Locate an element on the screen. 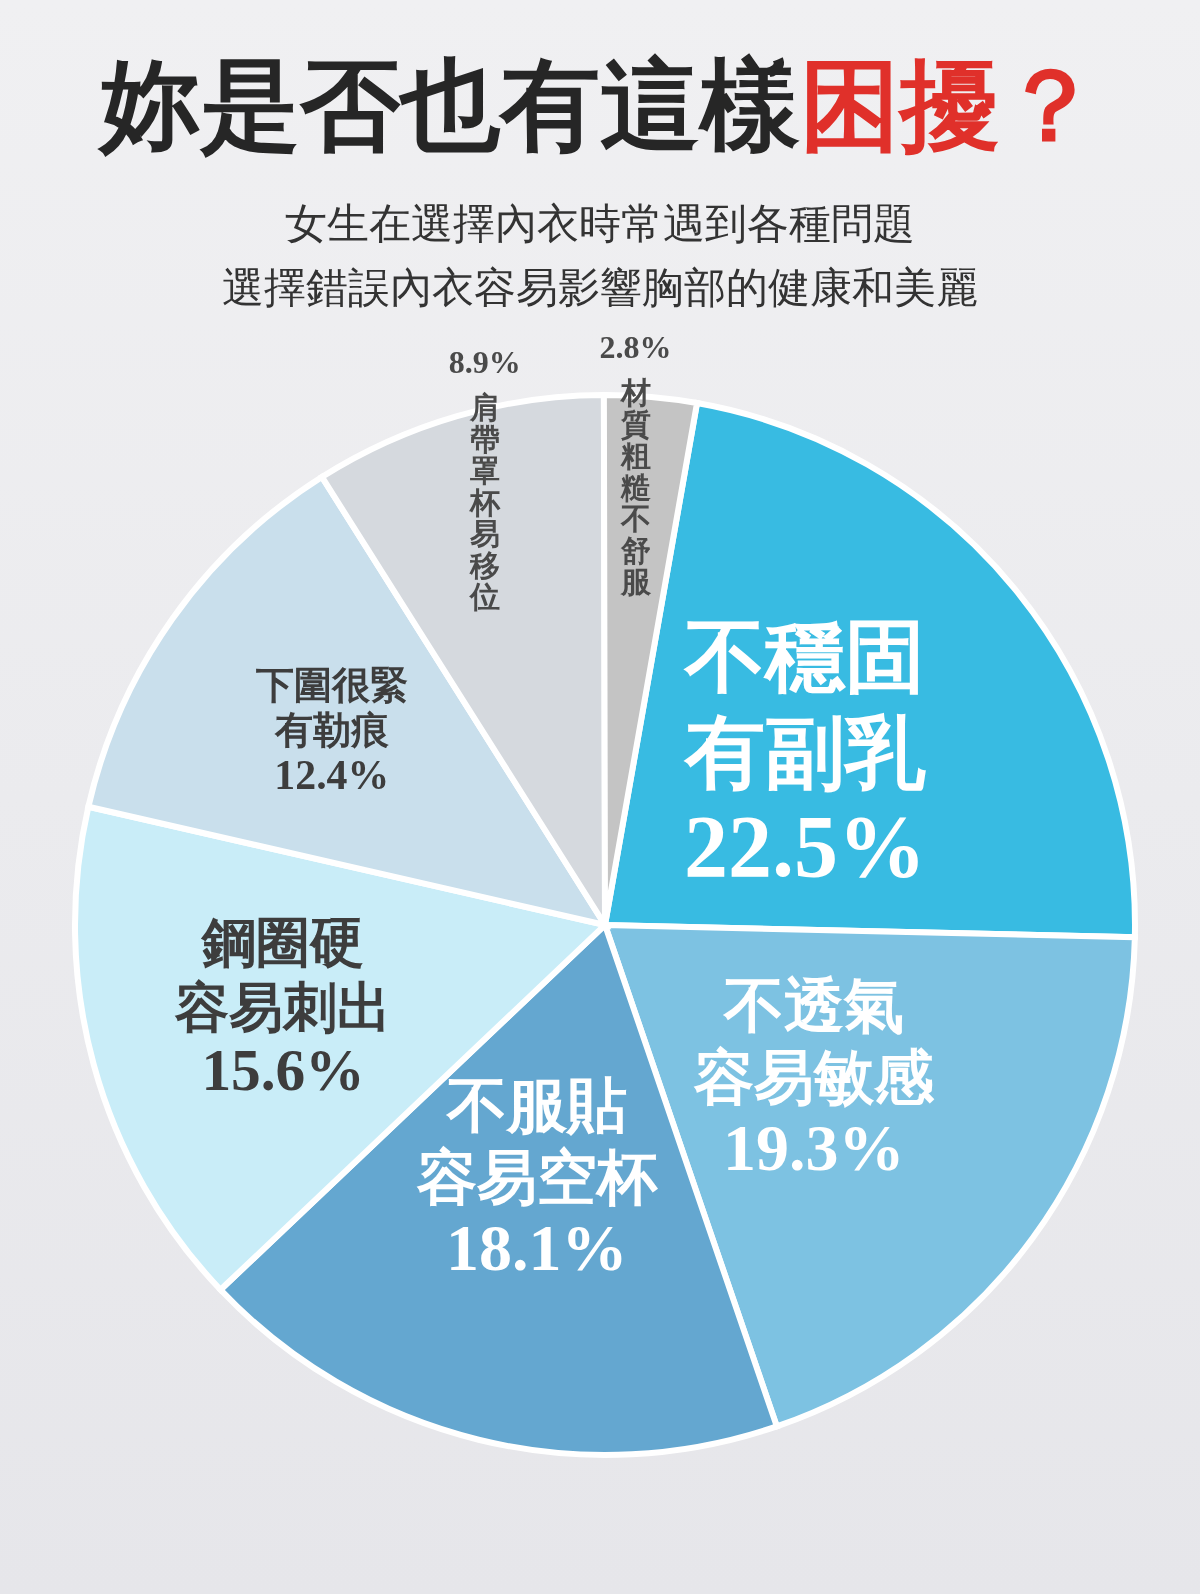  slice-label: 下圍很緊有勒痕 is located at coordinates (331, 707).